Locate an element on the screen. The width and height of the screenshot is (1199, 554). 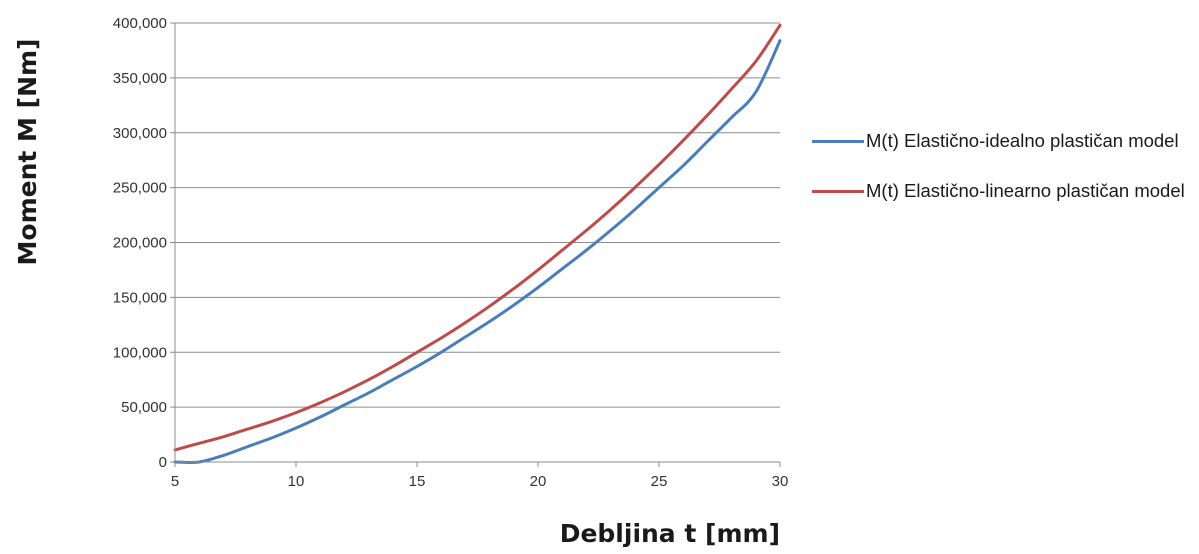
y-tick-label: 250,000 is located at coordinates (140, 188).